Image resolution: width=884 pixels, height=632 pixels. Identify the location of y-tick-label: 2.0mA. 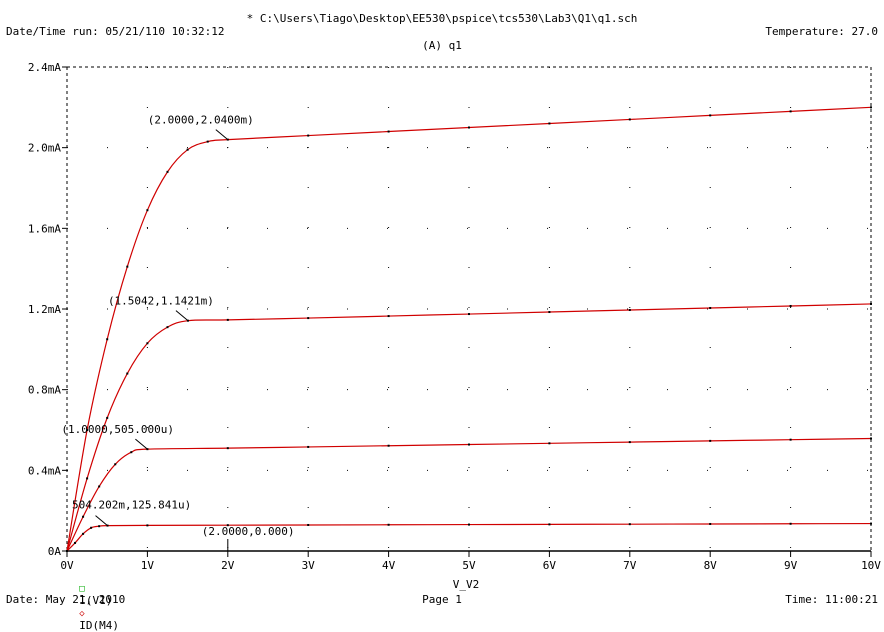
(44, 148).